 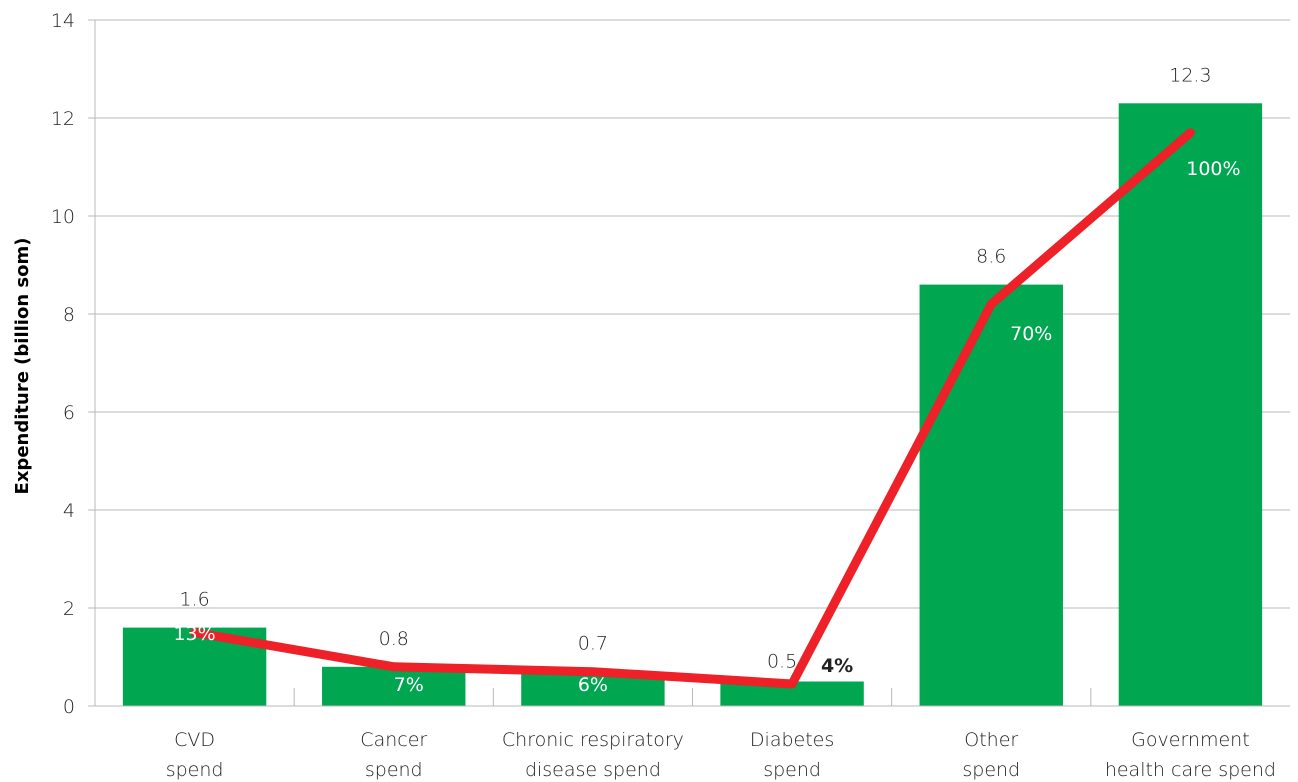 What do you see at coordinates (991, 740) in the screenshot?
I see `x-tick-label-line: Other` at bounding box center [991, 740].